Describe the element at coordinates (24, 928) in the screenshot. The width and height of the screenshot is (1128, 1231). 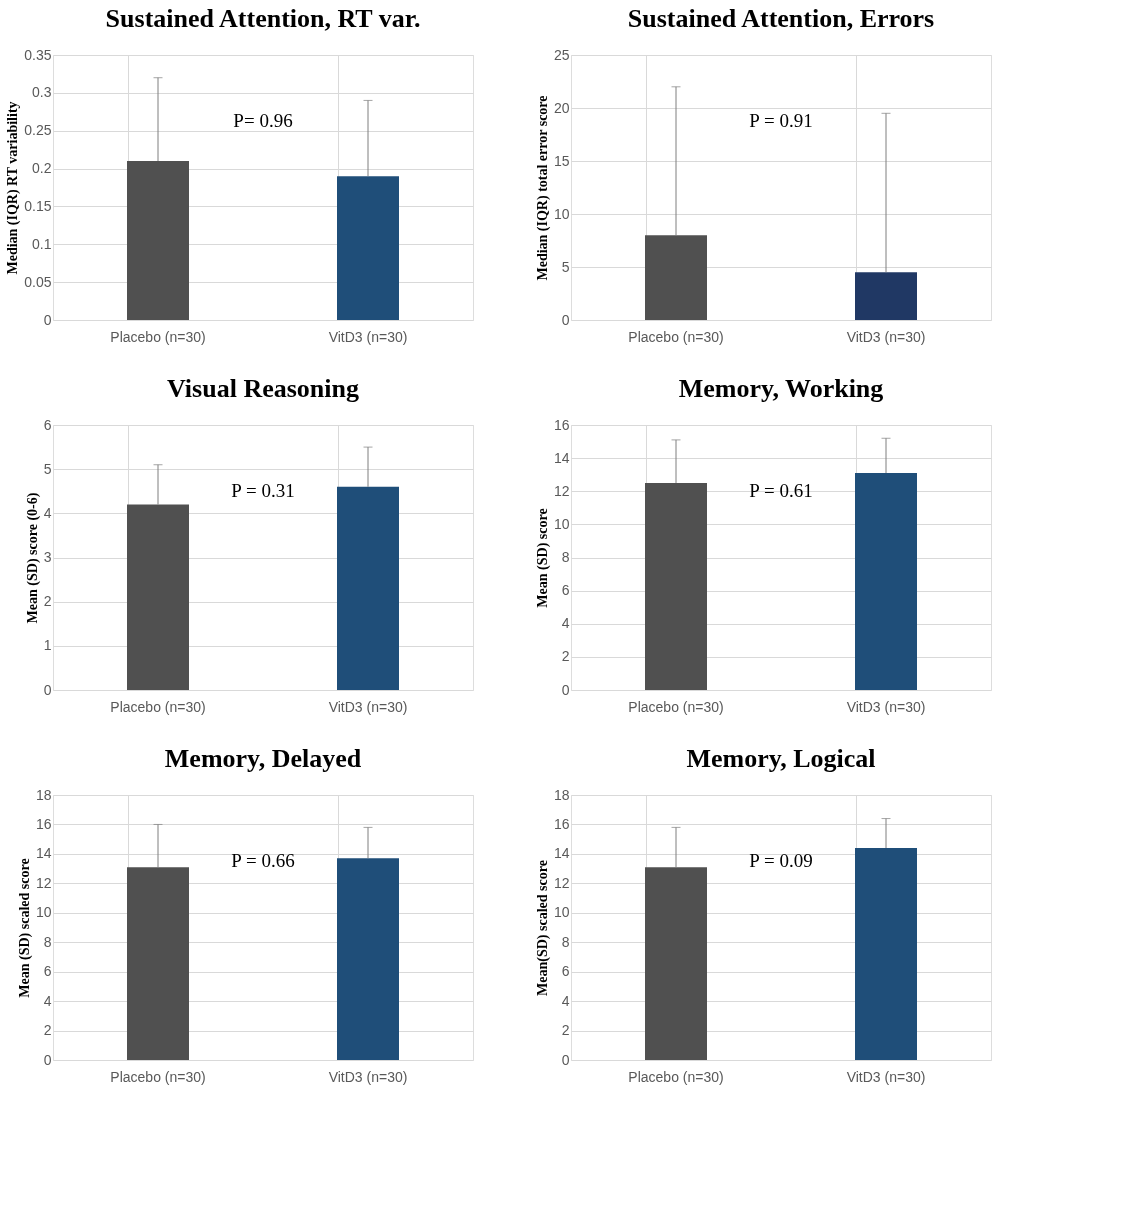
I see `y-axis-title: Mean (SD) scaled score` at that location.